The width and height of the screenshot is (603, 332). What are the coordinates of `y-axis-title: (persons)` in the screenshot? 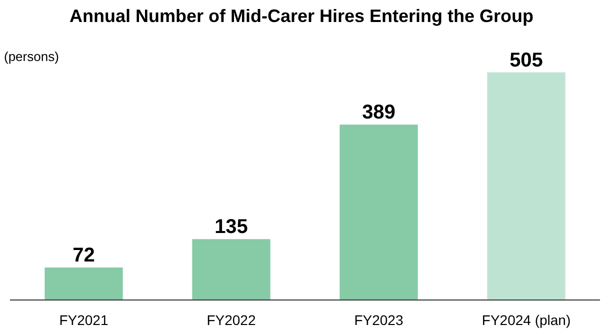 It's located at (31, 56).